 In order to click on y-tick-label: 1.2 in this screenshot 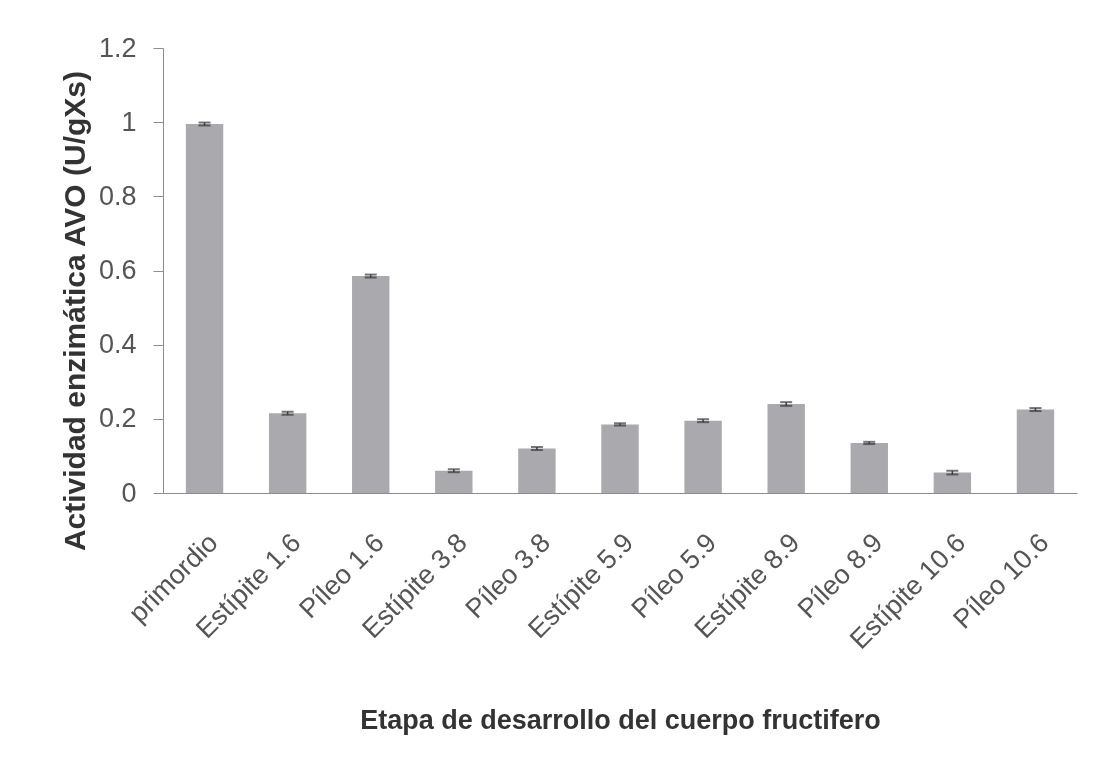, I will do `click(117, 47)`.